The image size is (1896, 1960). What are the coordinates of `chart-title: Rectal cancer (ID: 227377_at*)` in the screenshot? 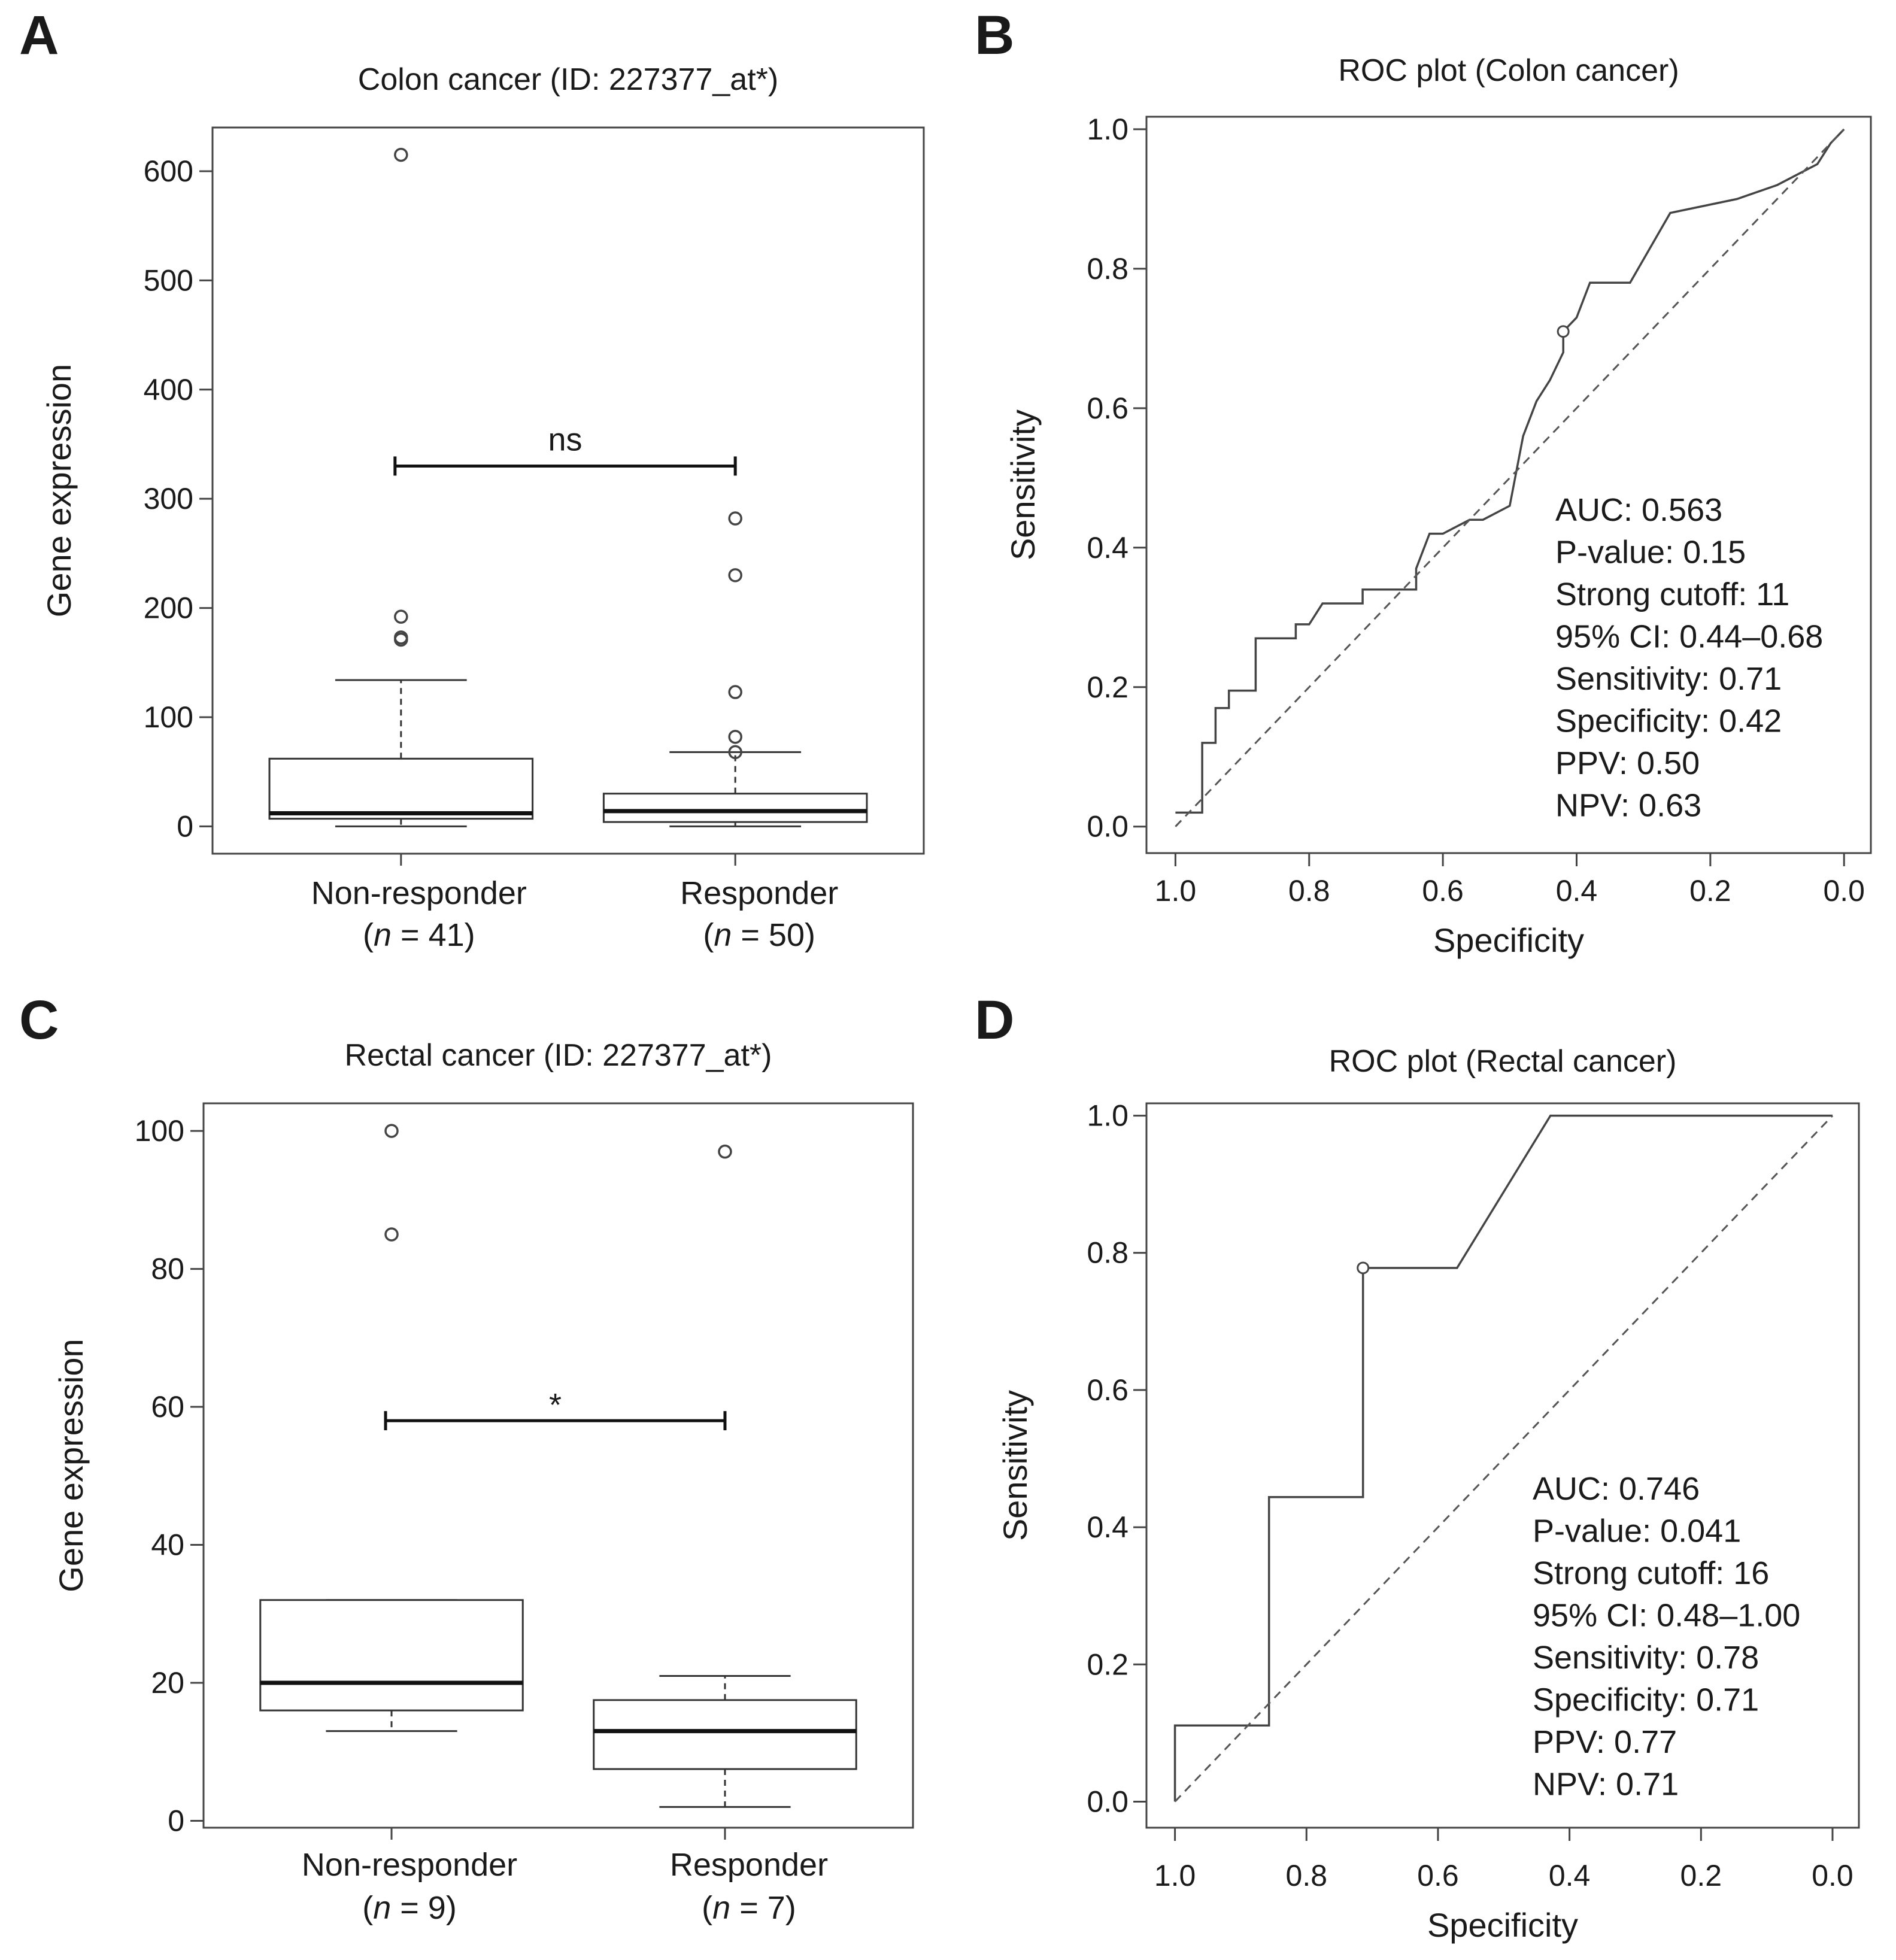 It's located at (558, 1055).